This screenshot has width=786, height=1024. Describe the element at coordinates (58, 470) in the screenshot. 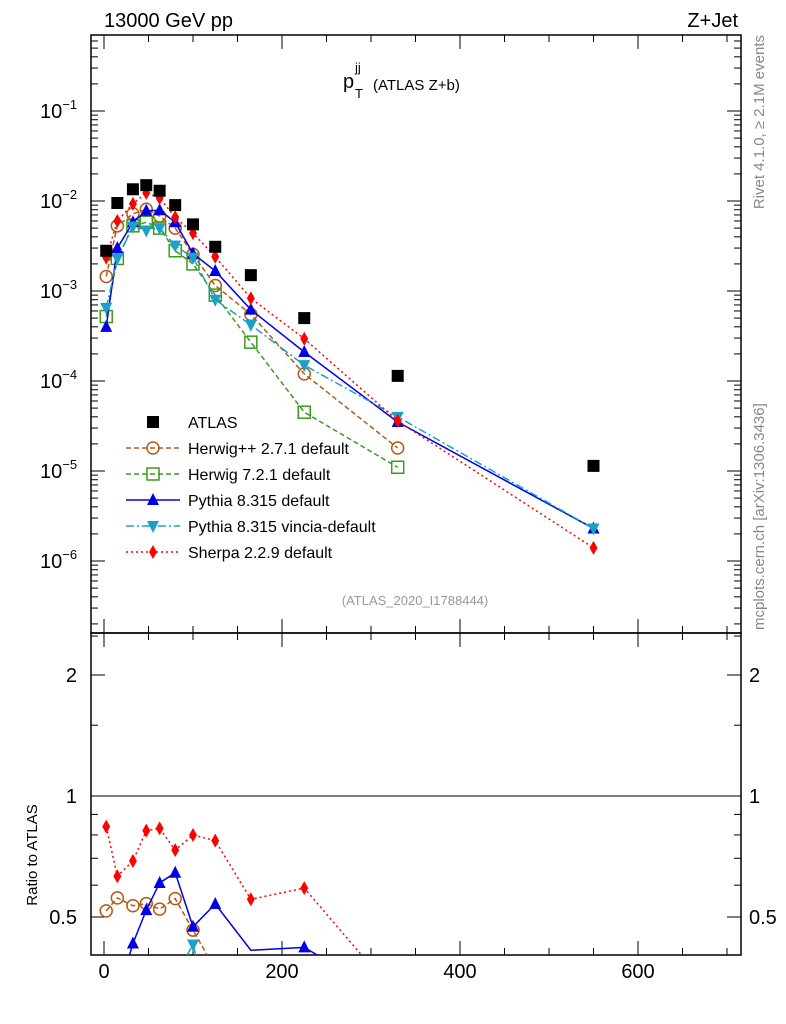

I see `y-tick-label: 10⁻⁵` at that location.